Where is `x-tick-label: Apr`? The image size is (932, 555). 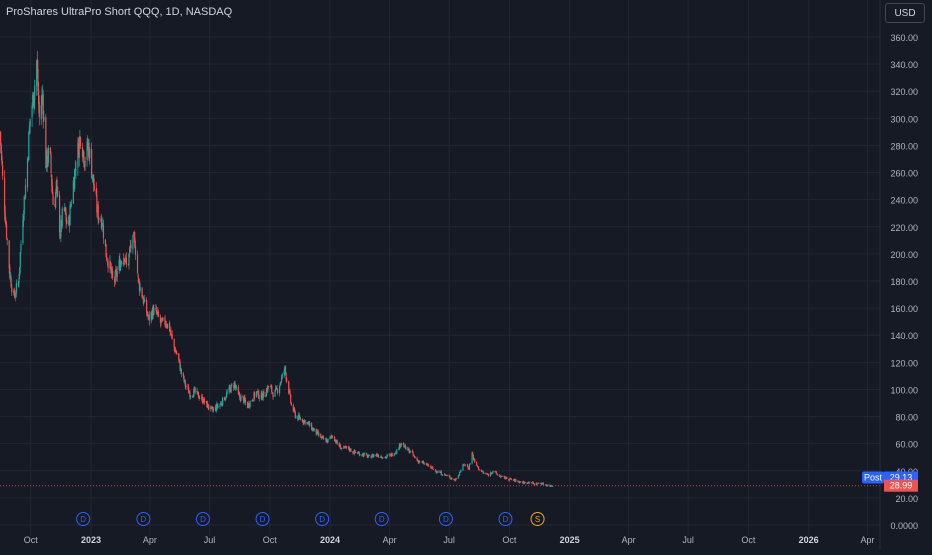 x-tick-label: Apr is located at coordinates (629, 540).